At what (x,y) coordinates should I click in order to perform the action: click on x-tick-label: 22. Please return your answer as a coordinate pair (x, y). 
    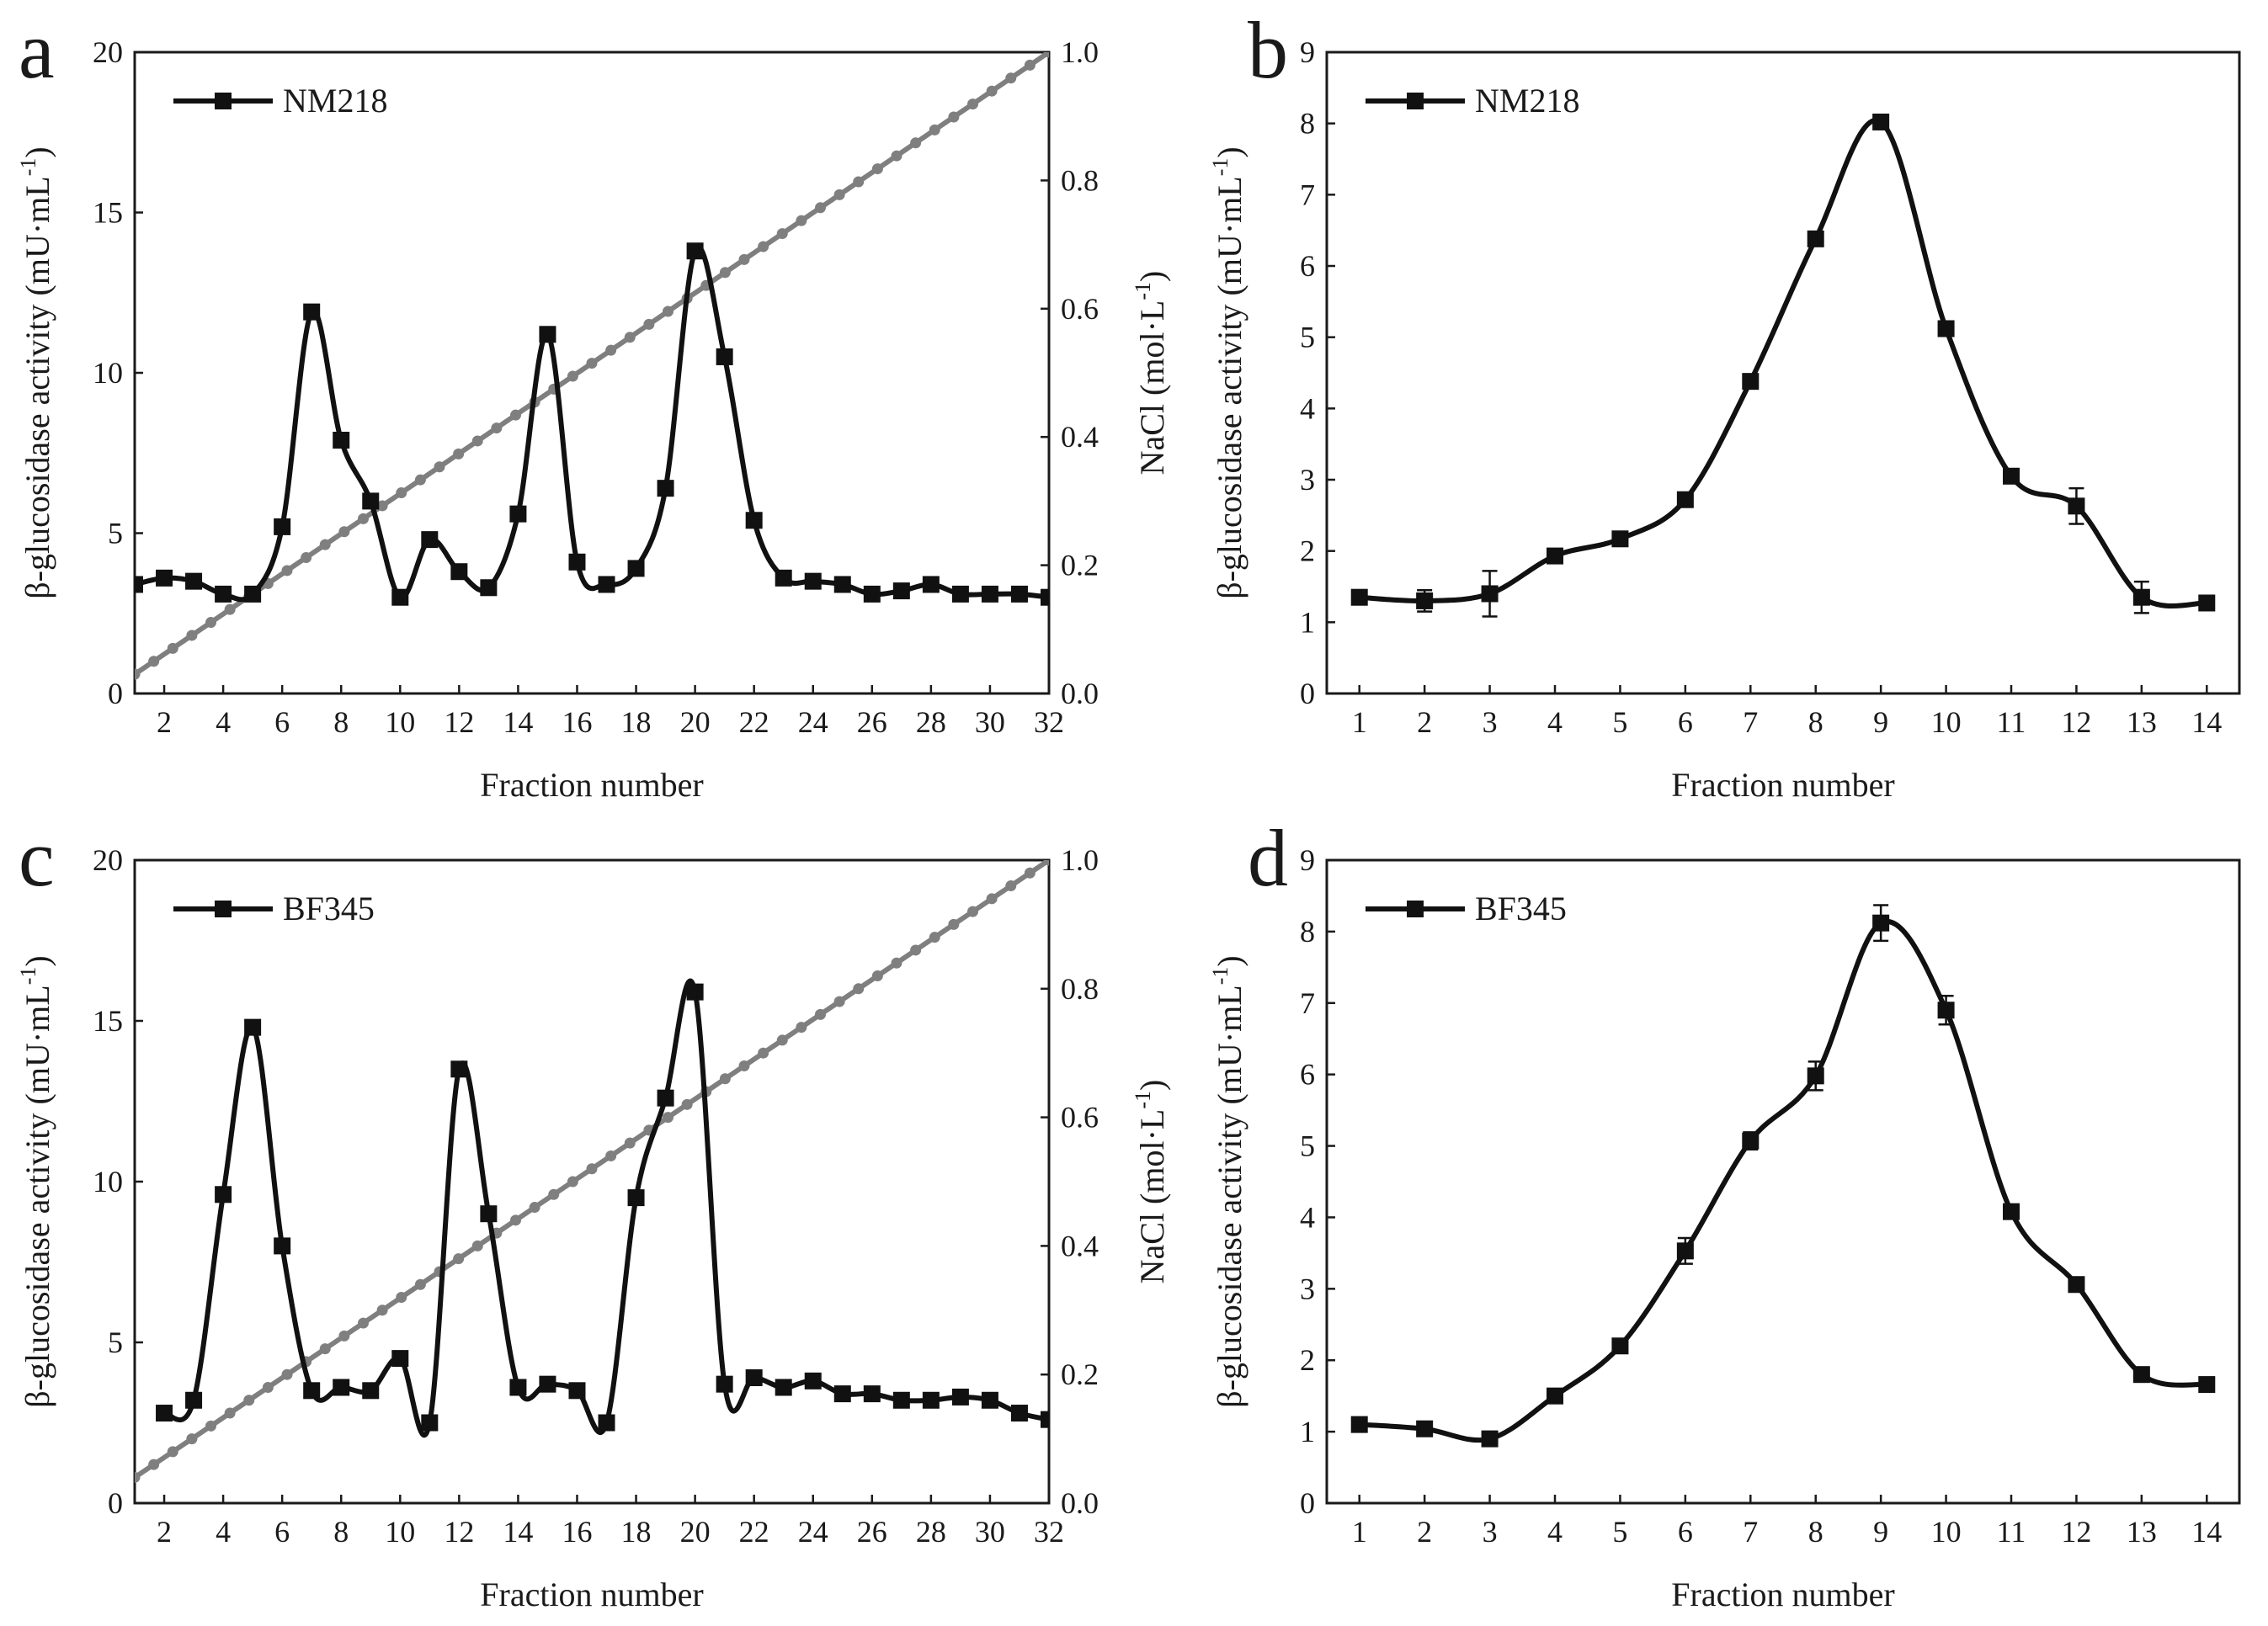
    Looking at the image, I should click on (754, 1532).